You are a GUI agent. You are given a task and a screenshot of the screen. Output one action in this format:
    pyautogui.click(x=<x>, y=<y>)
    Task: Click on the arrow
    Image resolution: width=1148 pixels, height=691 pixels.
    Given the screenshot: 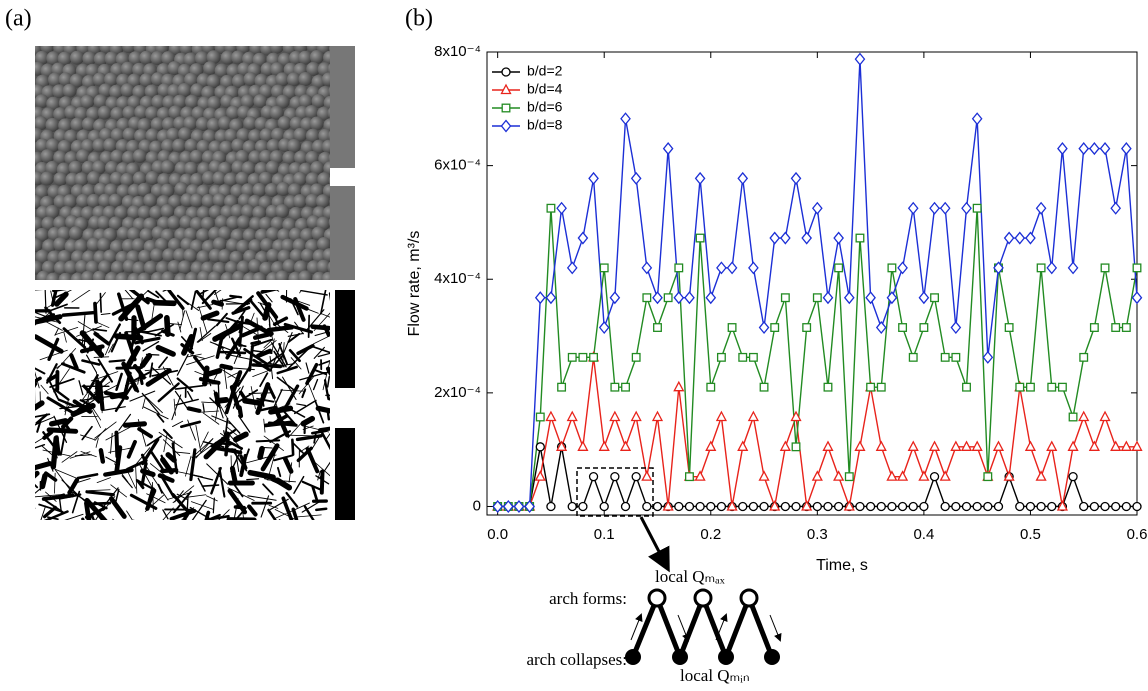 What is the action you would take?
    pyautogui.click(x=775, y=628)
    